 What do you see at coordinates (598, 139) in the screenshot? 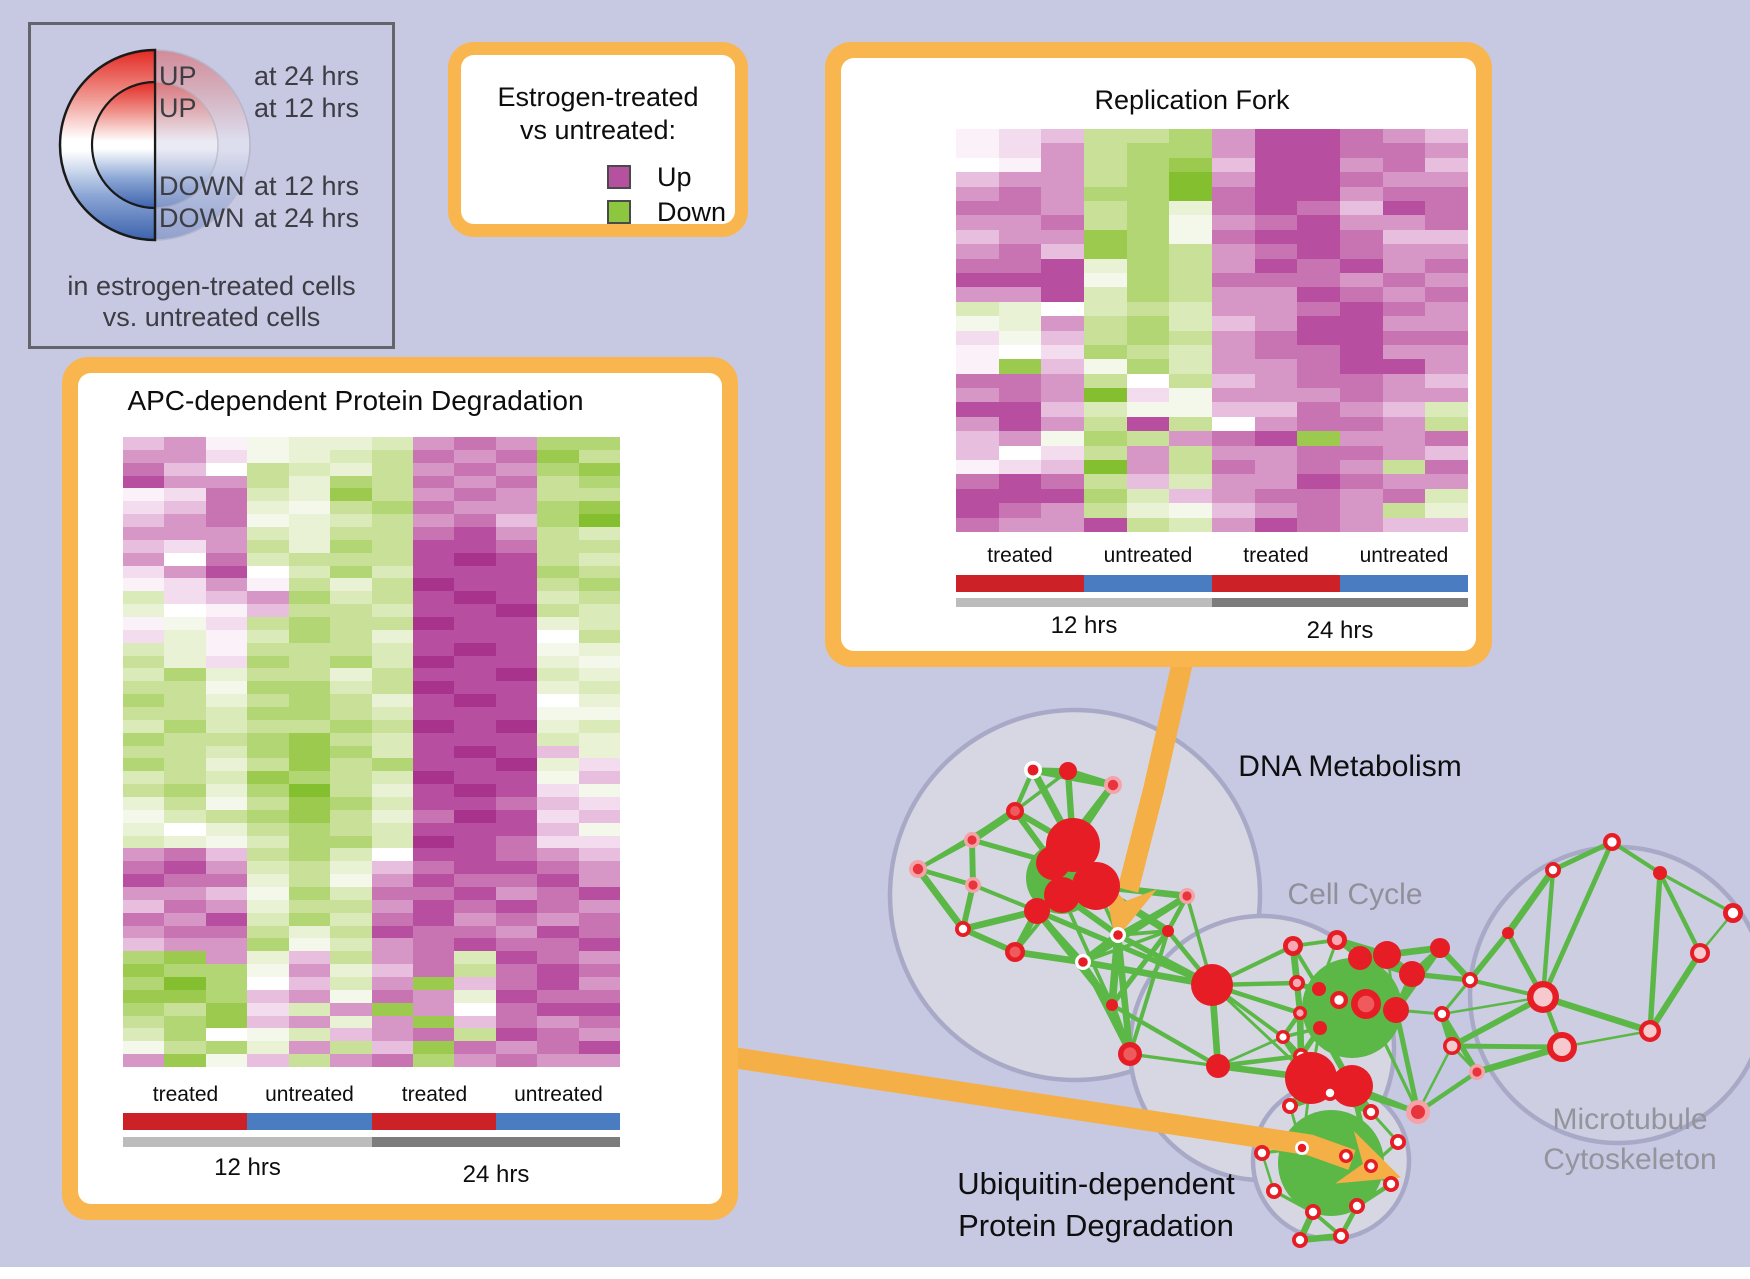
I see `estrogen-legend-inner` at bounding box center [598, 139].